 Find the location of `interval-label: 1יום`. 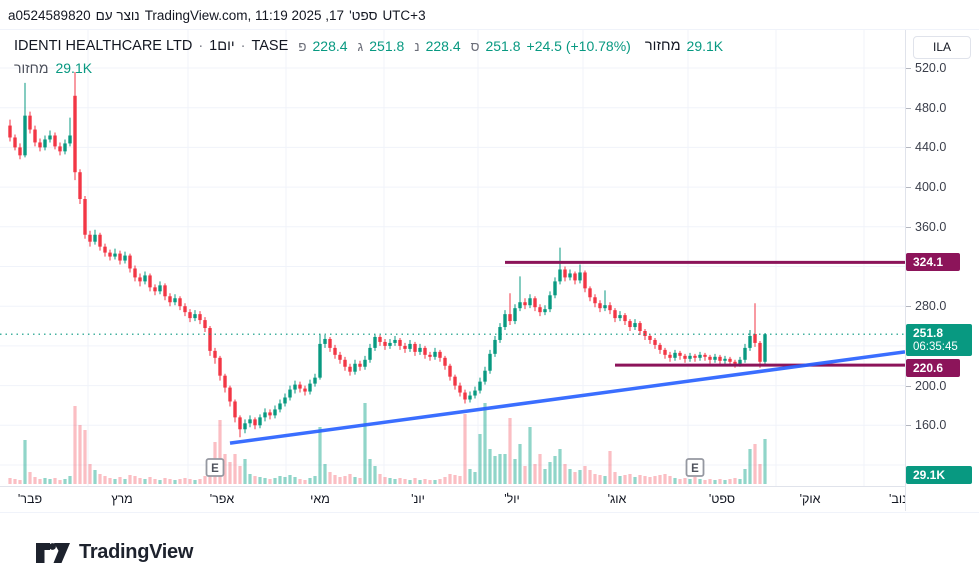

interval-label: 1יום is located at coordinates (222, 46).